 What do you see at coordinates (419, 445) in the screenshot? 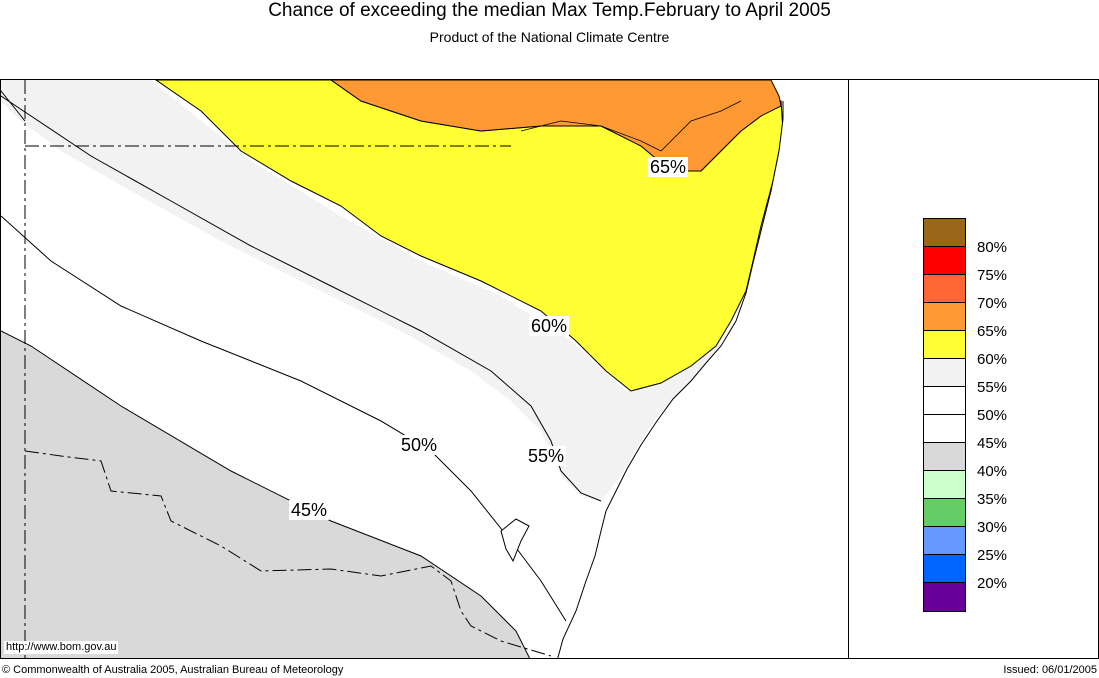
I see `contour-label-50: 50%` at bounding box center [419, 445].